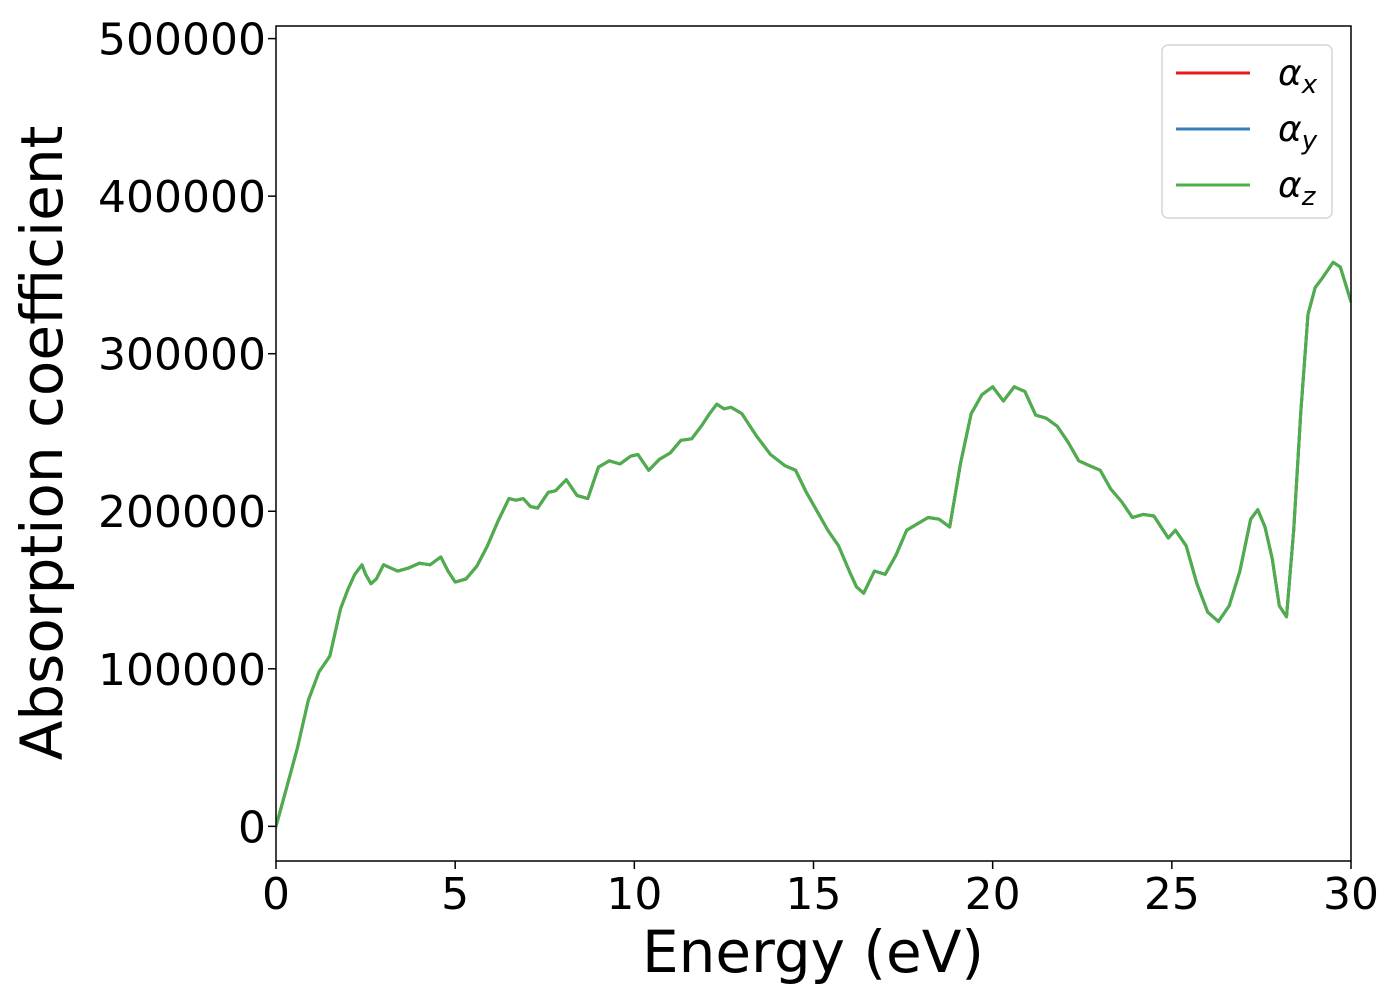 This screenshot has height=1000, width=1400. What do you see at coordinates (1298, 76) in the screenshot?
I see `legend-label-x: αx` at bounding box center [1298, 76].